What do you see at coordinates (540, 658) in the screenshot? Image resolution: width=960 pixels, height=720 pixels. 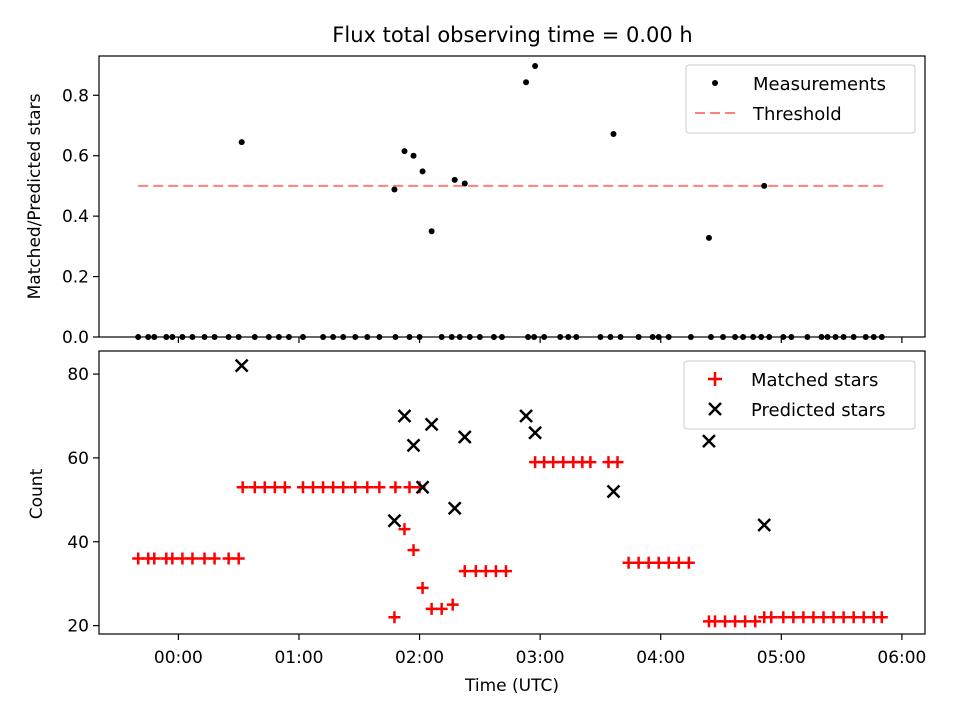 I see `x-tick-label: 03:00` at bounding box center [540, 658].